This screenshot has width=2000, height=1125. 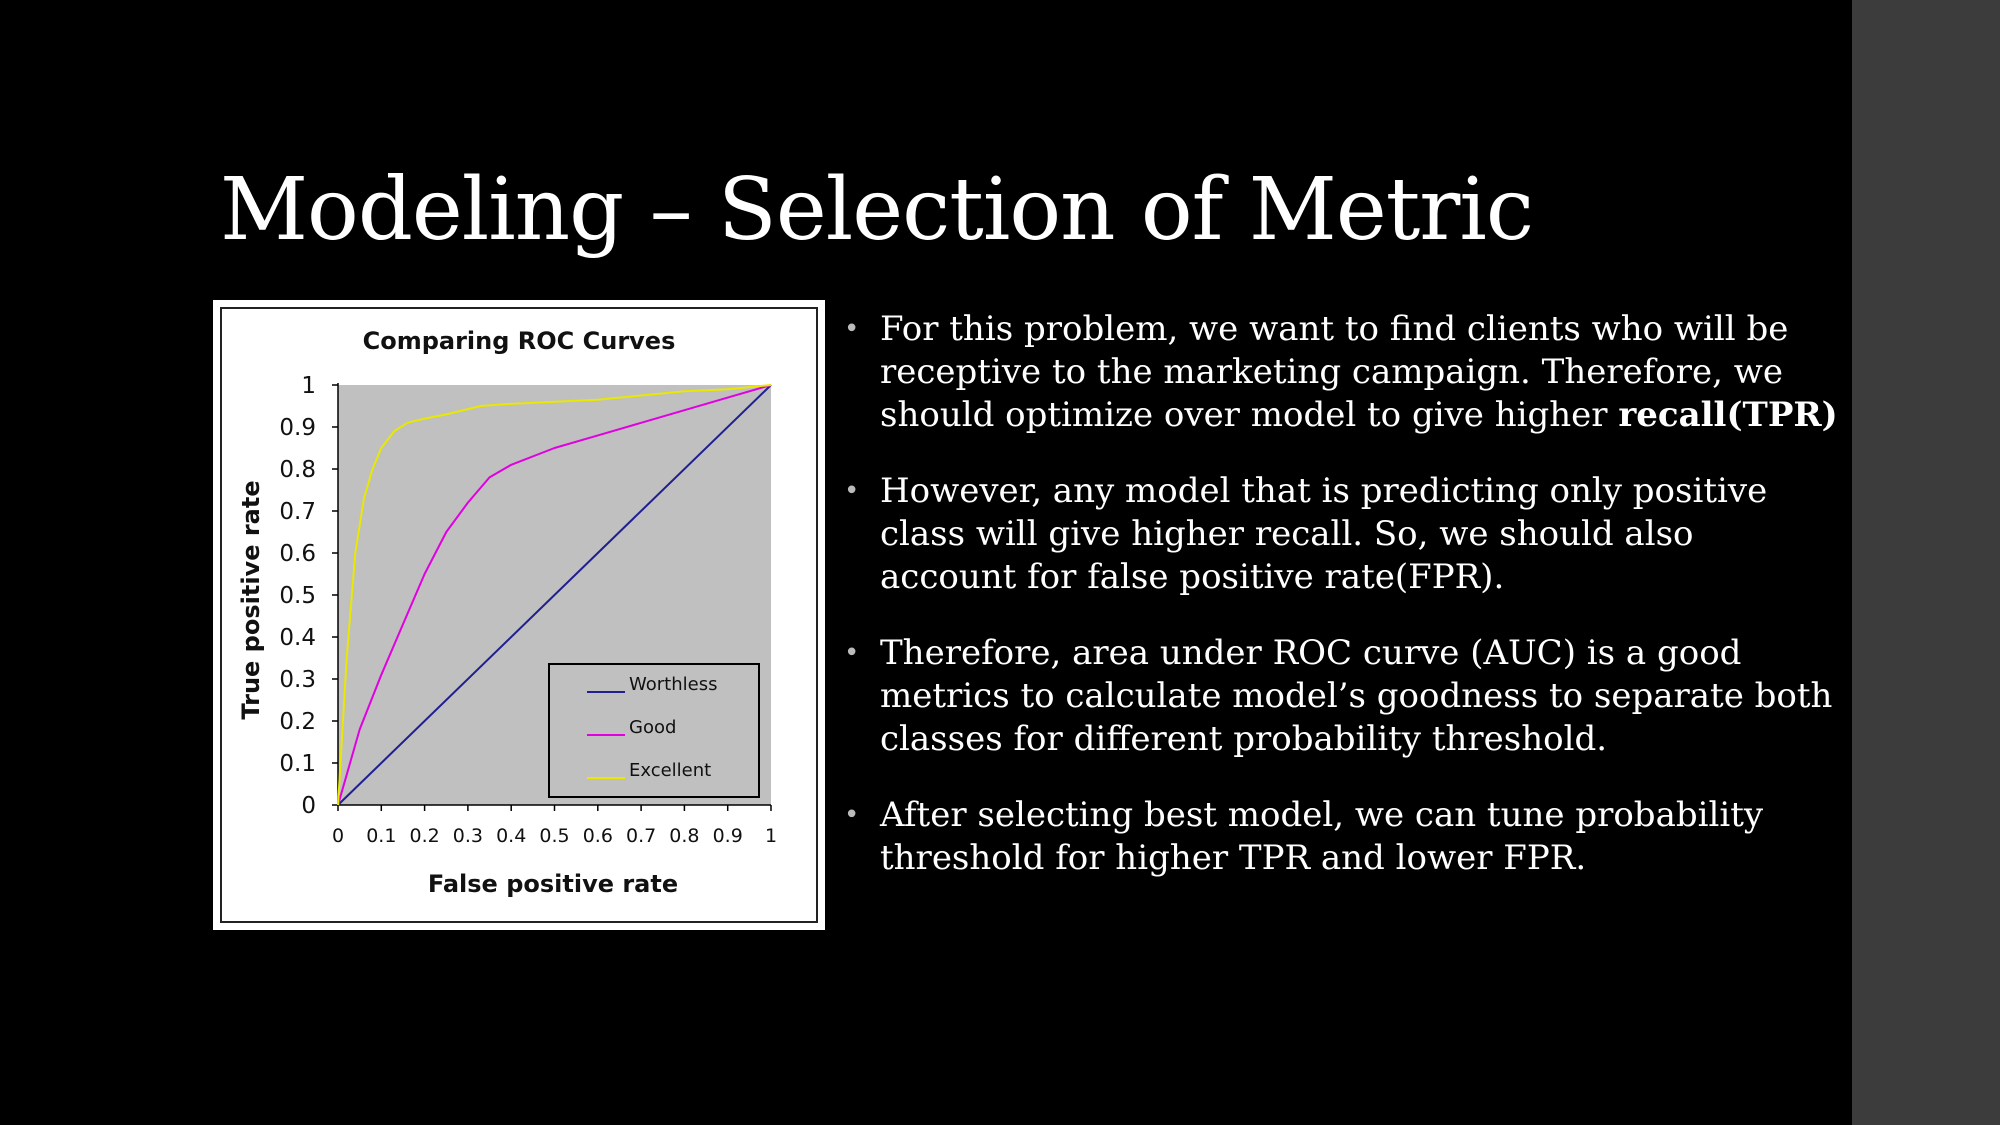 I want to click on y-tick-label: 0.8, so click(x=297, y=470).